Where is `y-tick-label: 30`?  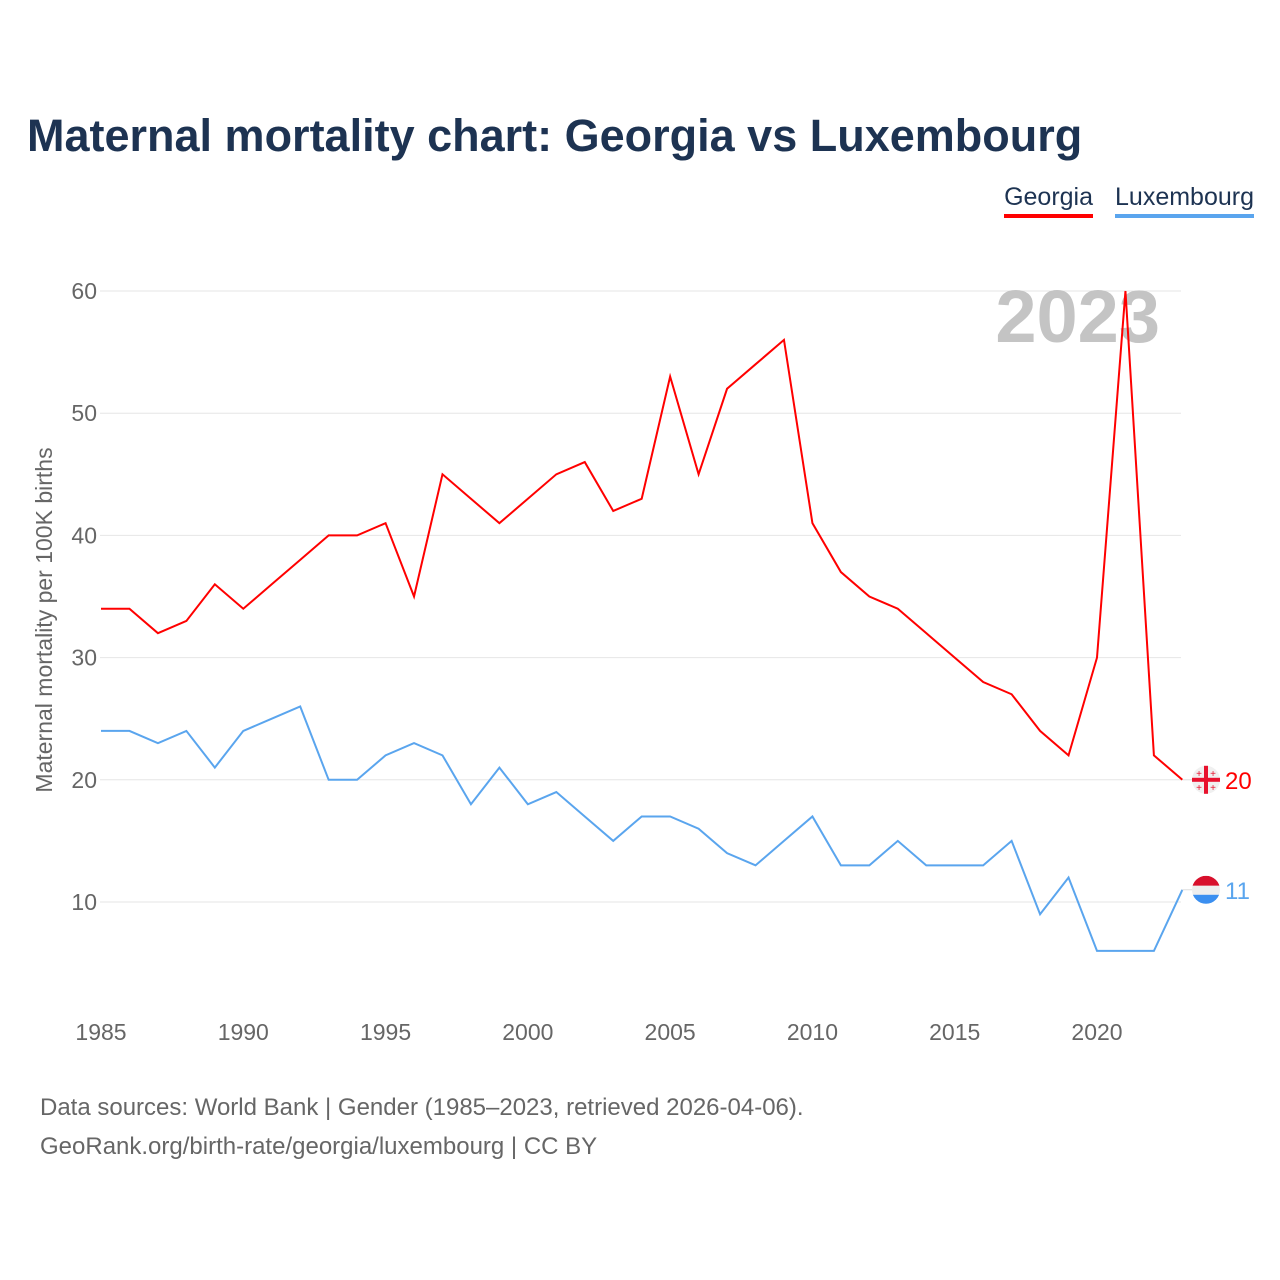 y-tick-label: 30 is located at coordinates (84, 658).